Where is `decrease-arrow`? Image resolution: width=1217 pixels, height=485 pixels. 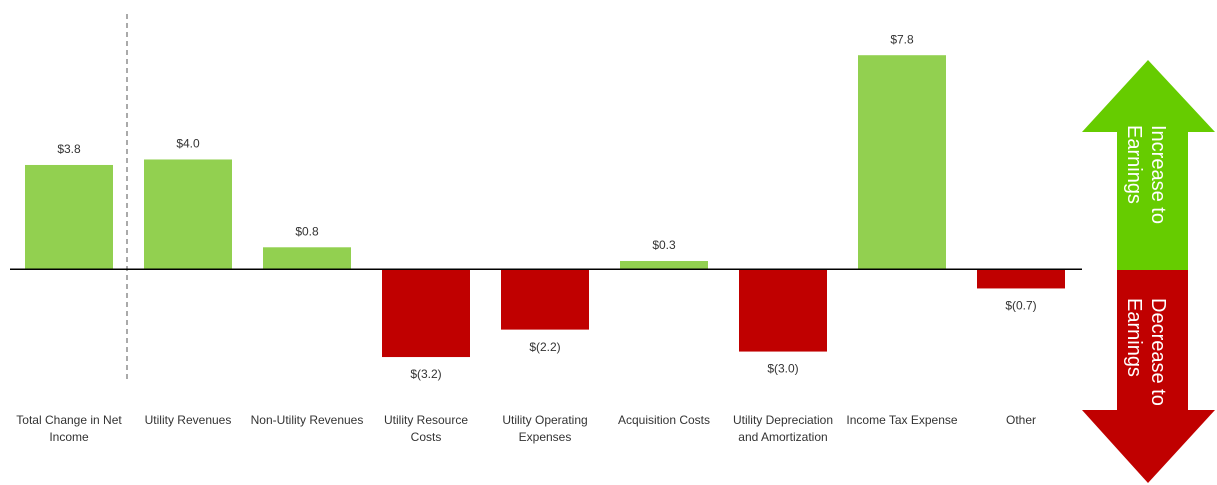 decrease-arrow is located at coordinates (1148, 376).